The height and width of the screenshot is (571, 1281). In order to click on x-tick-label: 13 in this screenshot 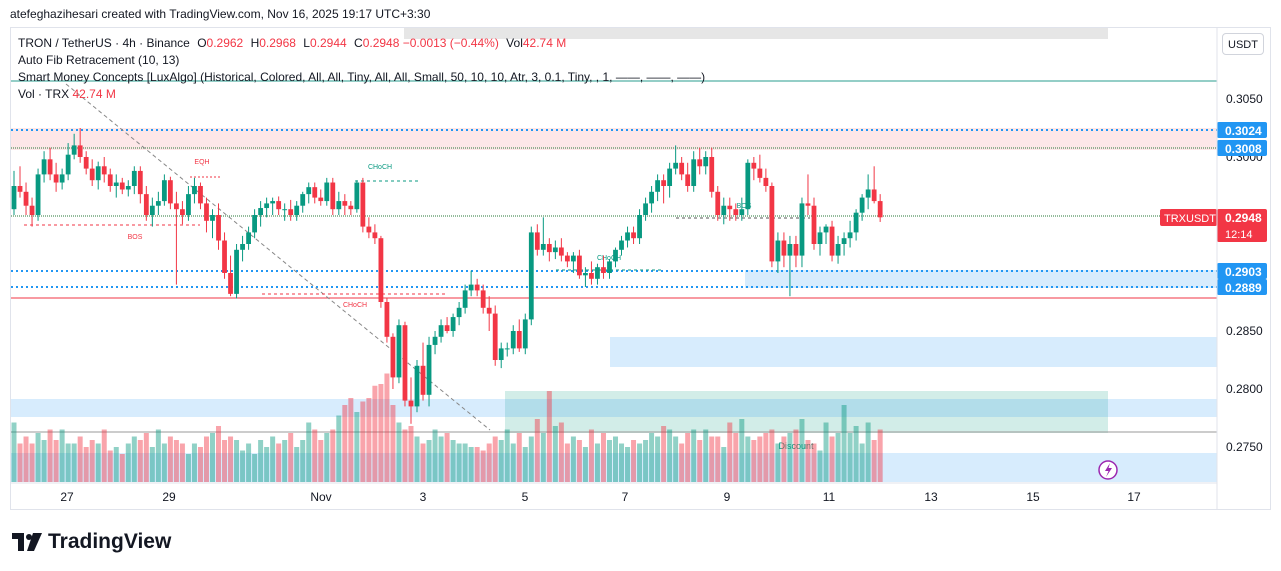, I will do `click(931, 497)`.